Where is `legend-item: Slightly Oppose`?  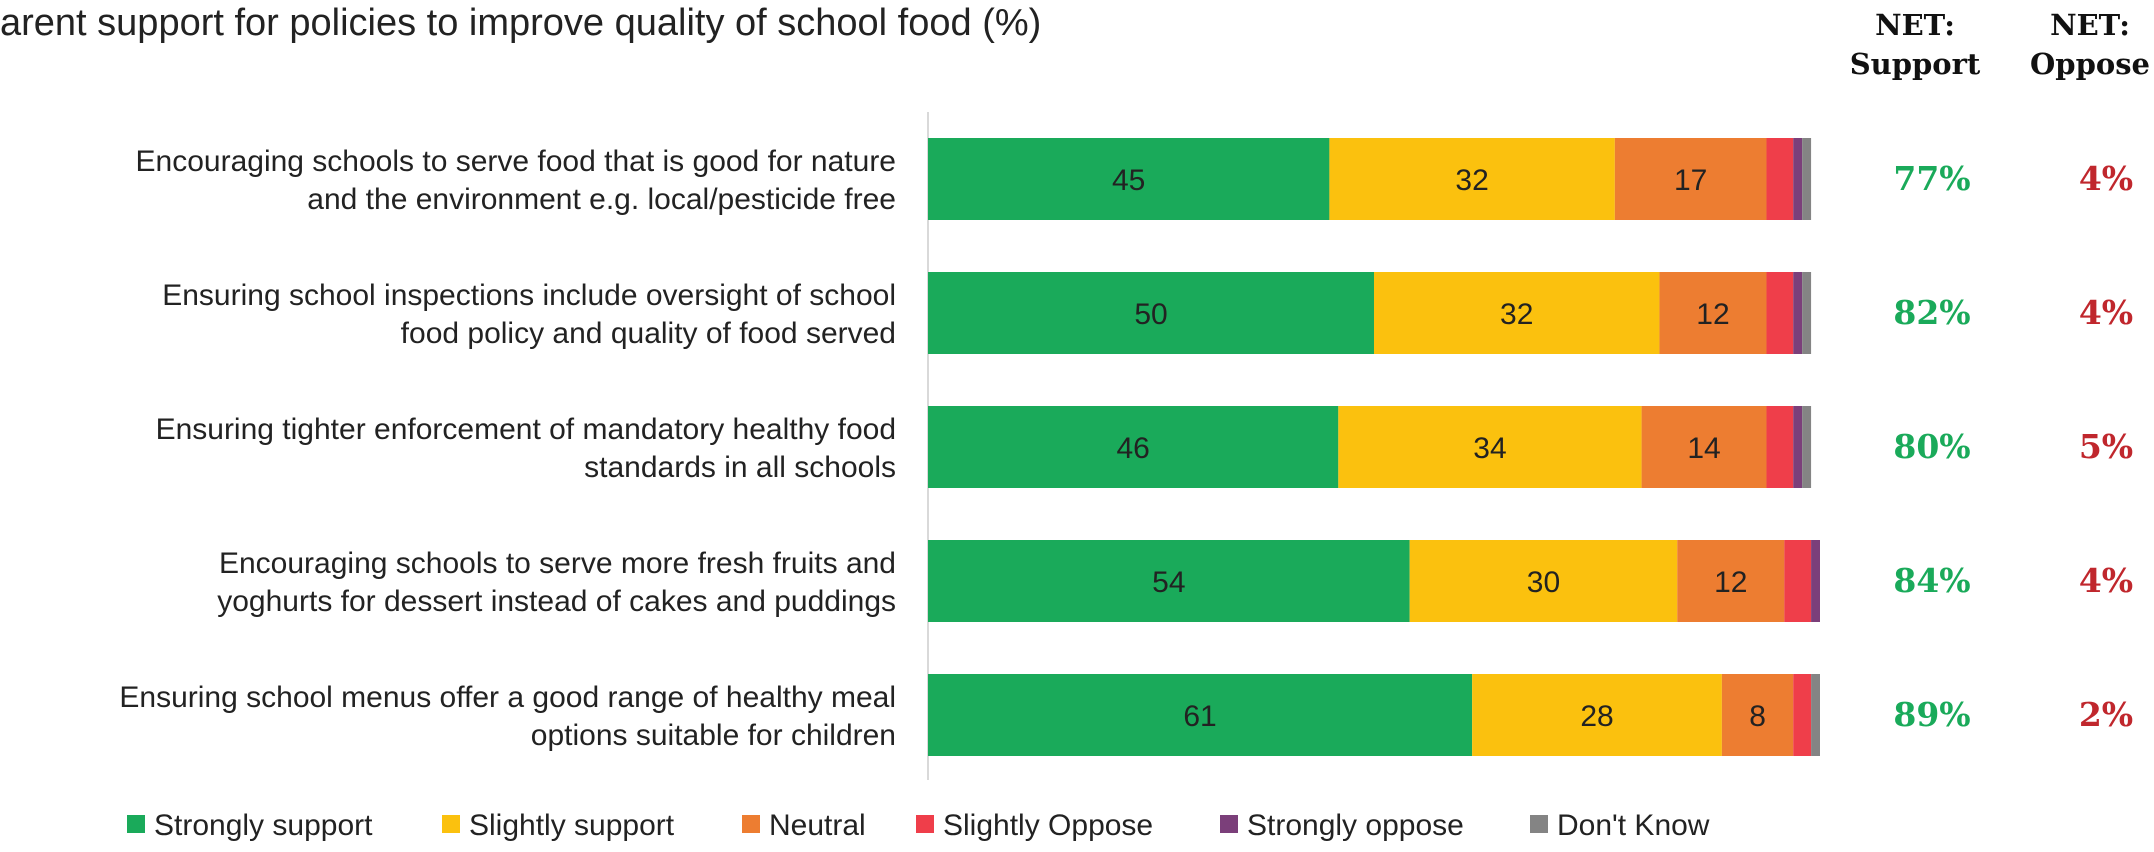
legend-item: Slightly Oppose is located at coordinates (1034, 825).